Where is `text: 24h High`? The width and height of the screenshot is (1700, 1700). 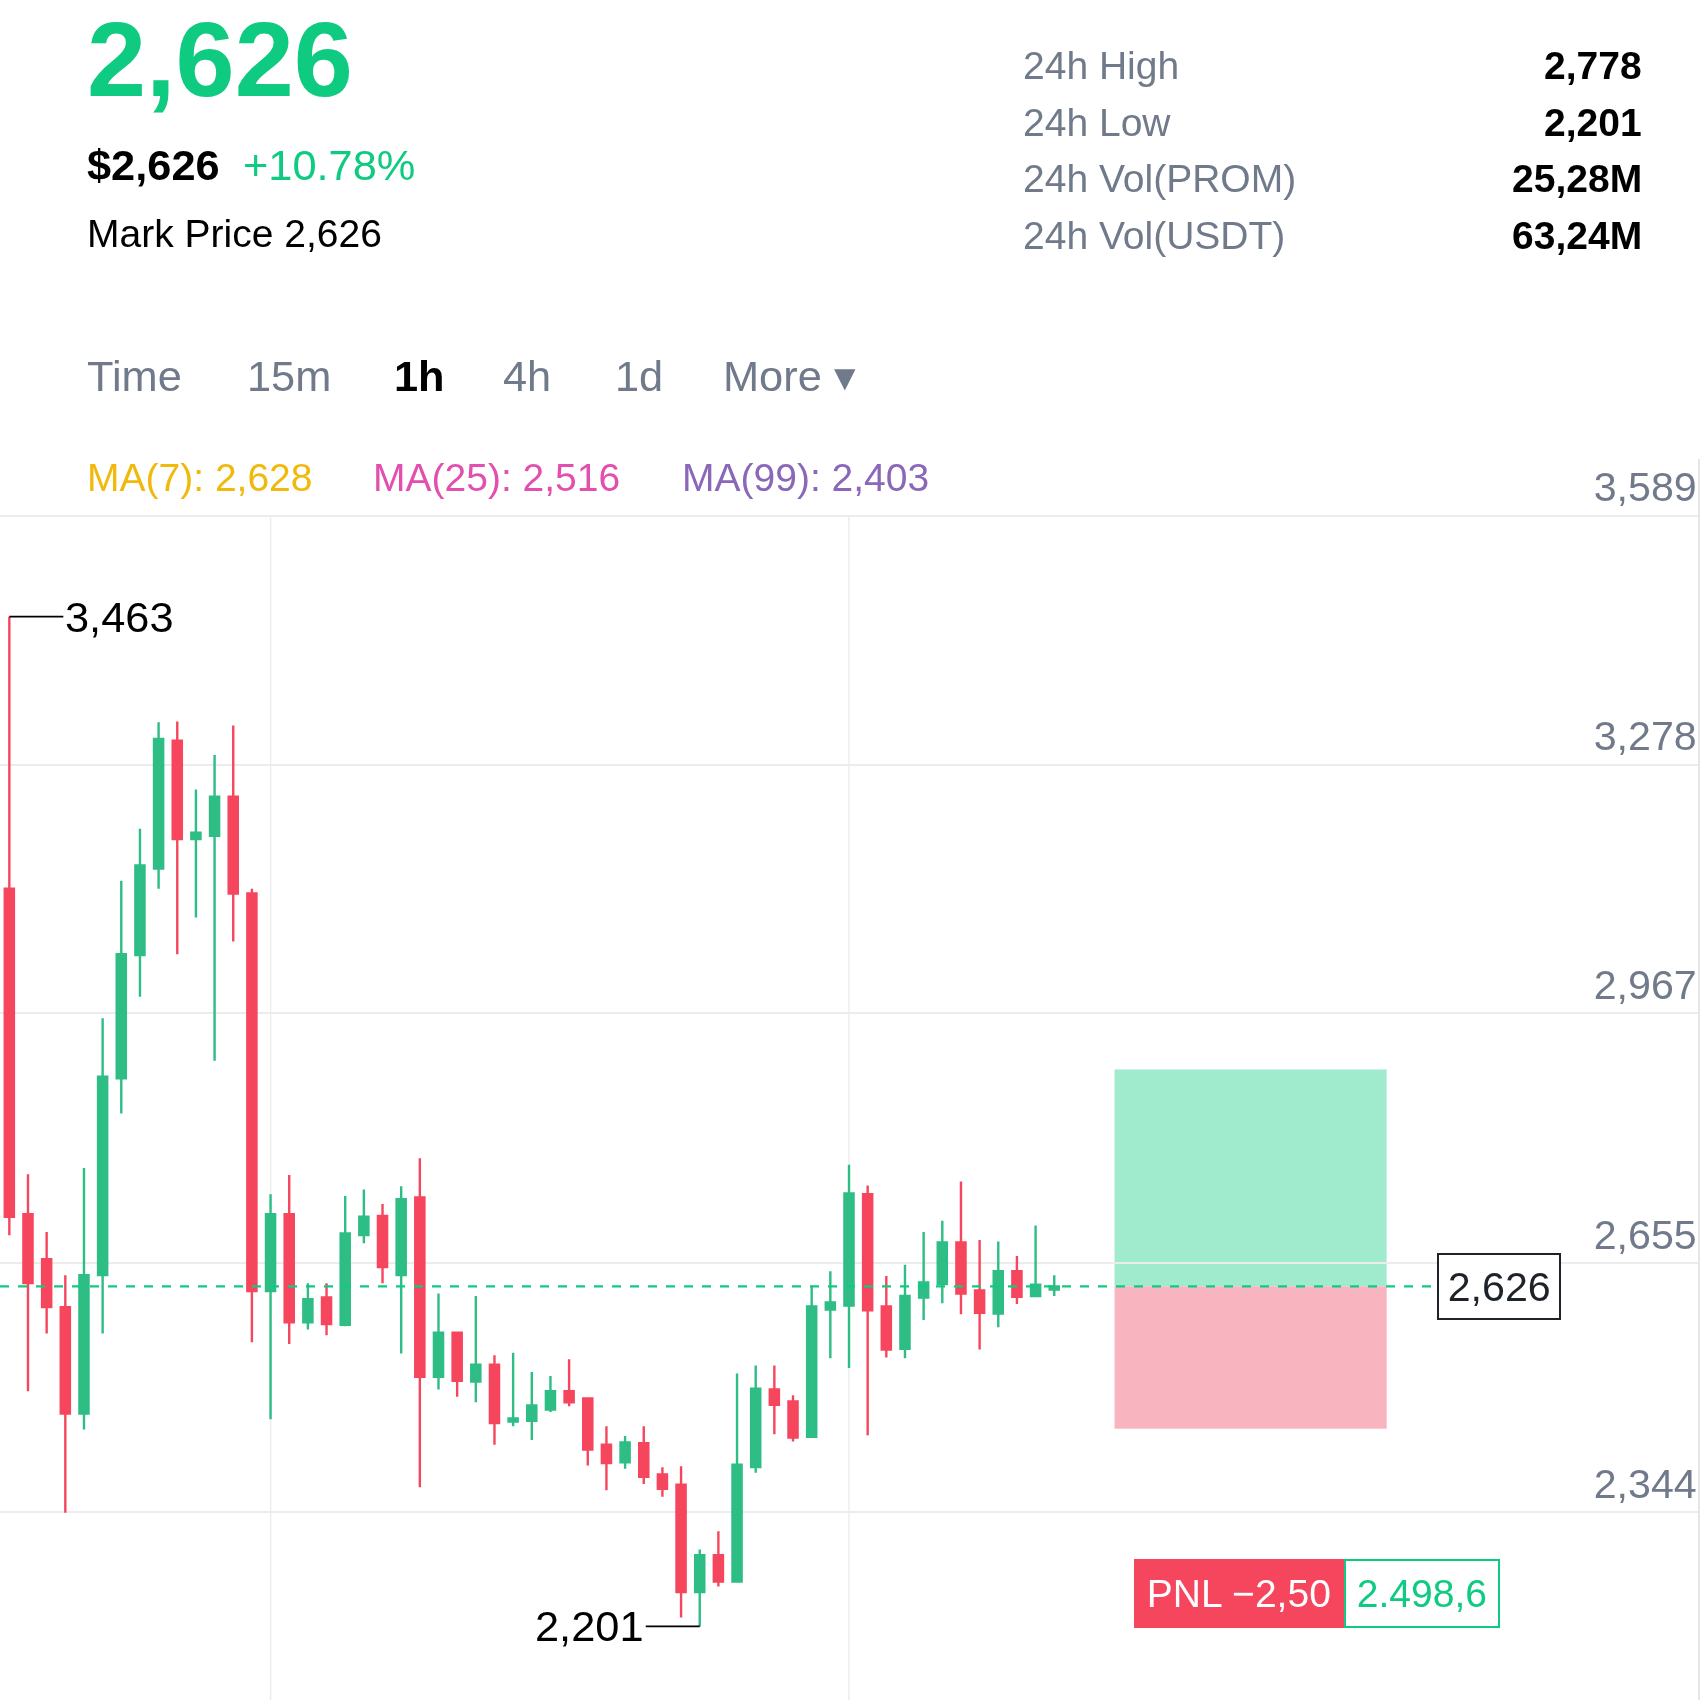
text: 24h High is located at coordinates (1101, 65).